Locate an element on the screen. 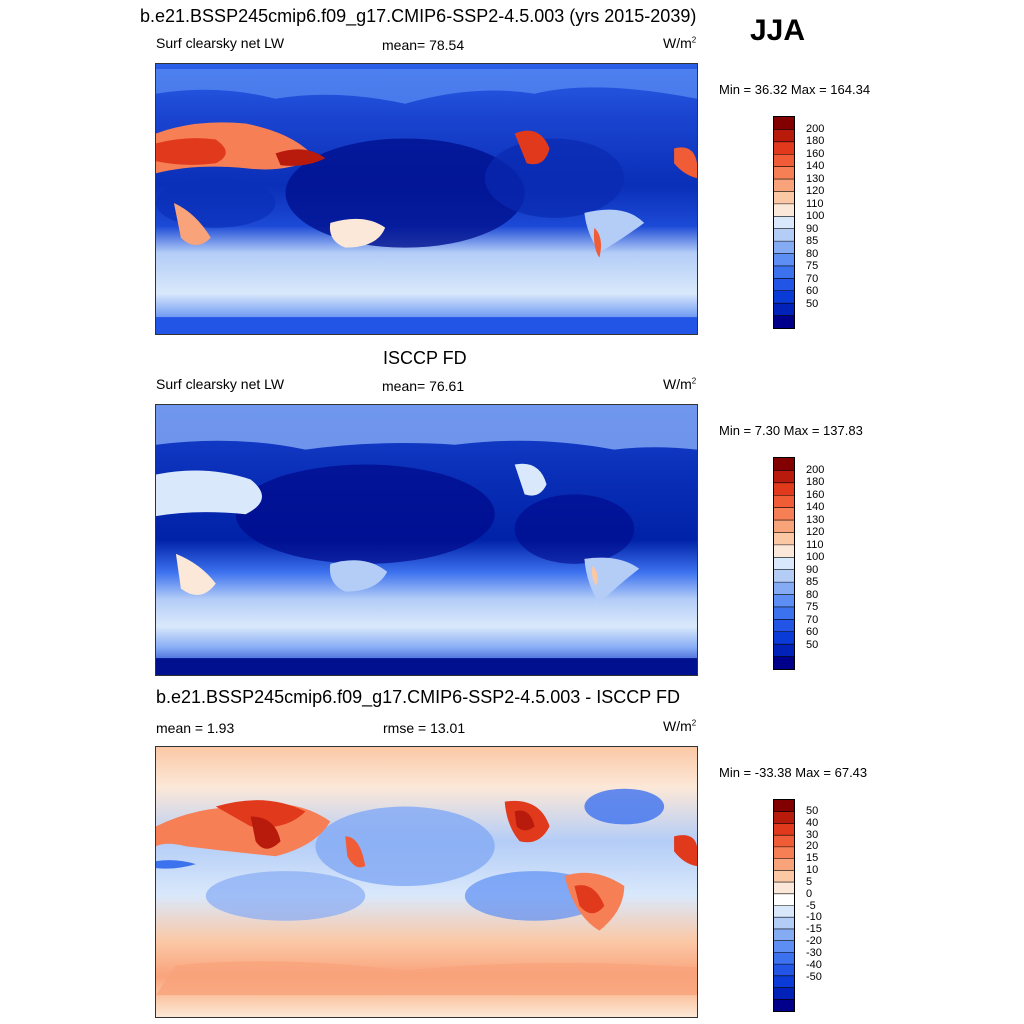 The image size is (1024, 1024). panel3-tick: -10 is located at coordinates (814, 917).